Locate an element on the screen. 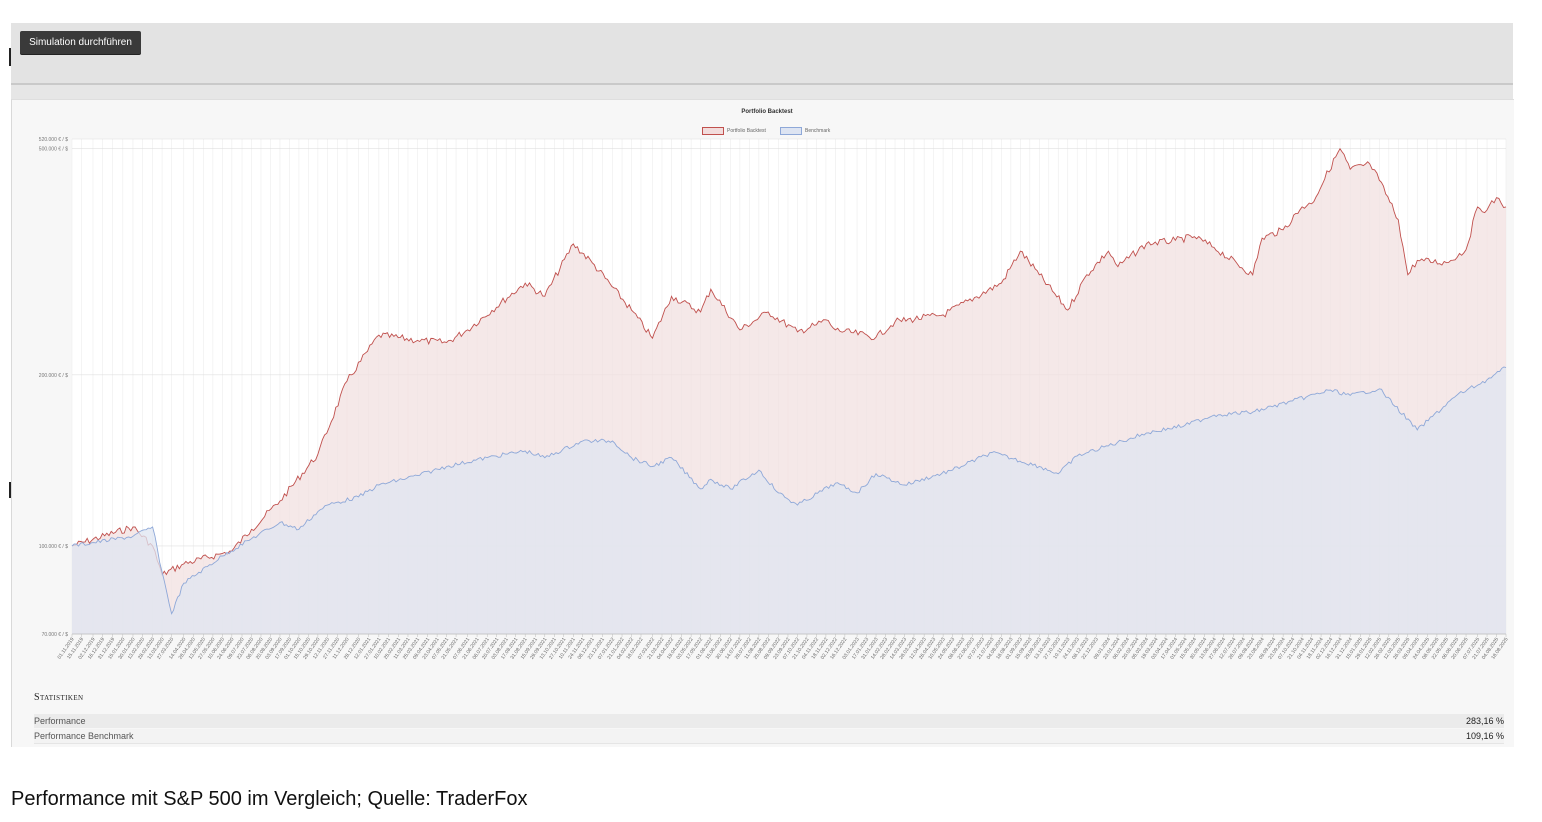 This screenshot has width=1542, height=822. stat-label: Performance is located at coordinates (60, 721).